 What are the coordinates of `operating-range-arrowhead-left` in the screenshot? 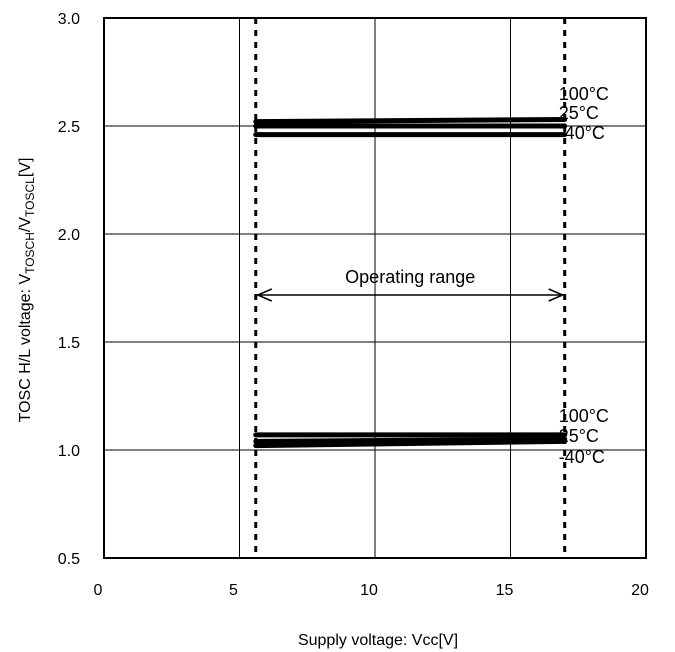 It's located at (264, 295).